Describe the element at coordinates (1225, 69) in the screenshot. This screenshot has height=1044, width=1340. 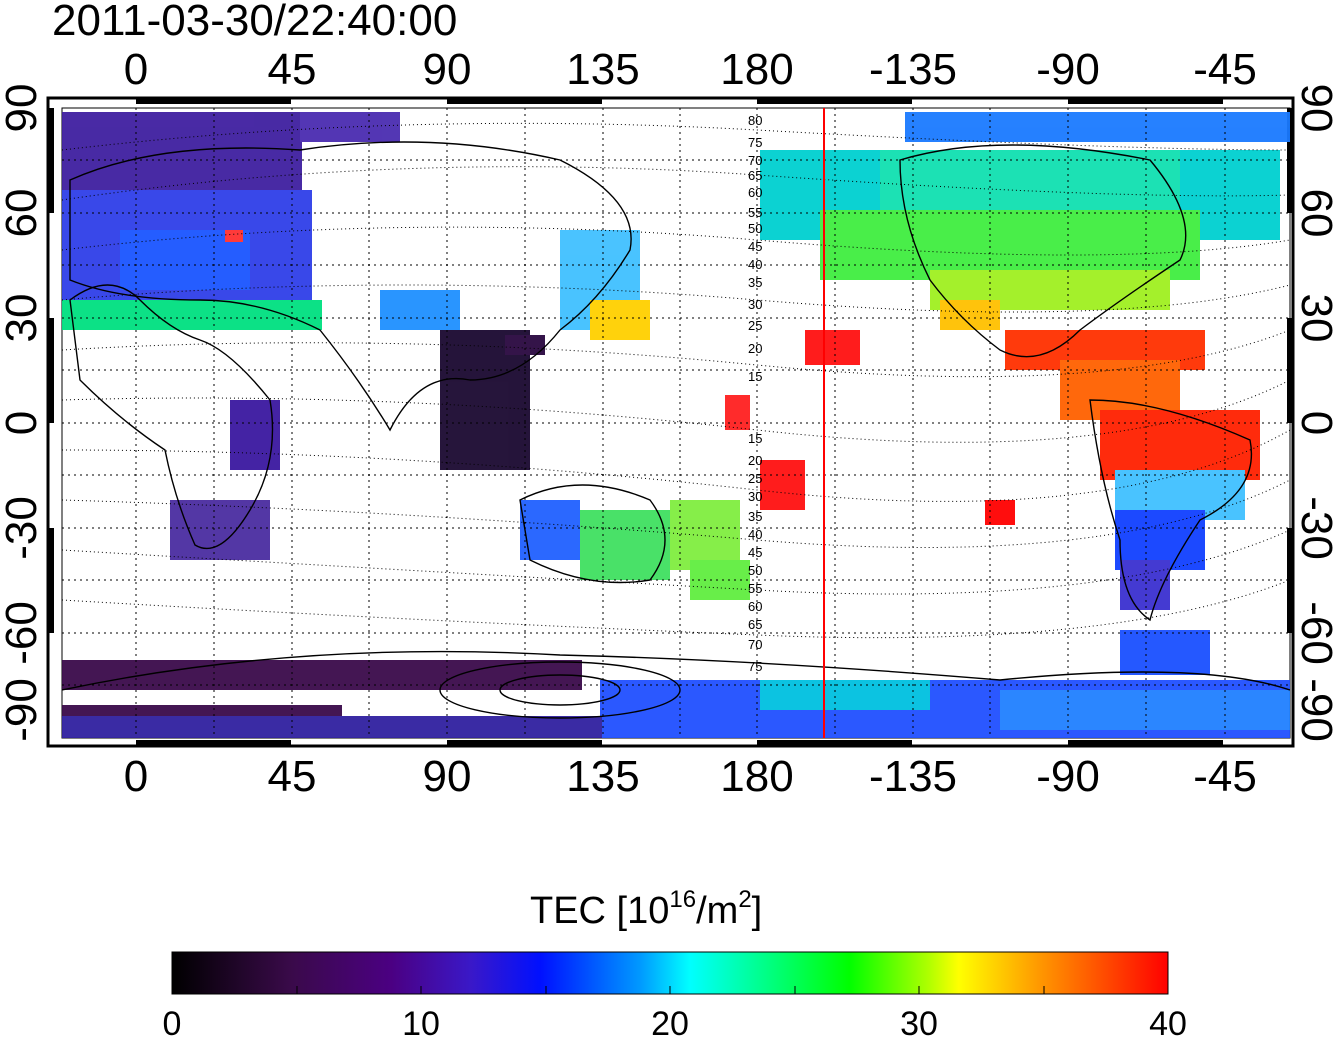
I see `top-lon-tick-minus45: -45` at that location.